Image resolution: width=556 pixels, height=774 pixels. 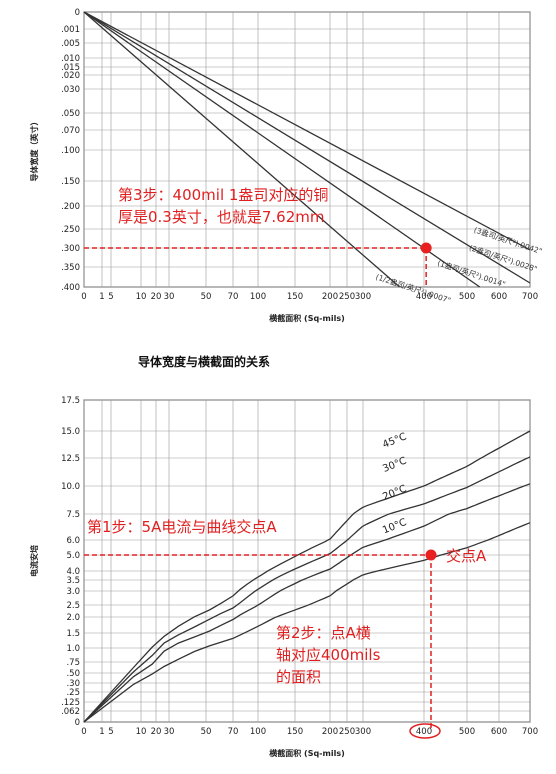 I want to click on y-tick-label: .350, so click(x=70, y=268).